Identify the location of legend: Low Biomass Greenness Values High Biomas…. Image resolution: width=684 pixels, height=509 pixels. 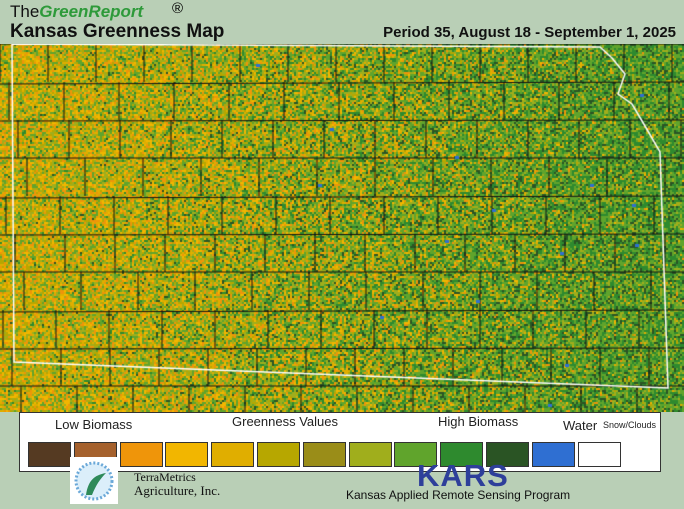
(340, 442).